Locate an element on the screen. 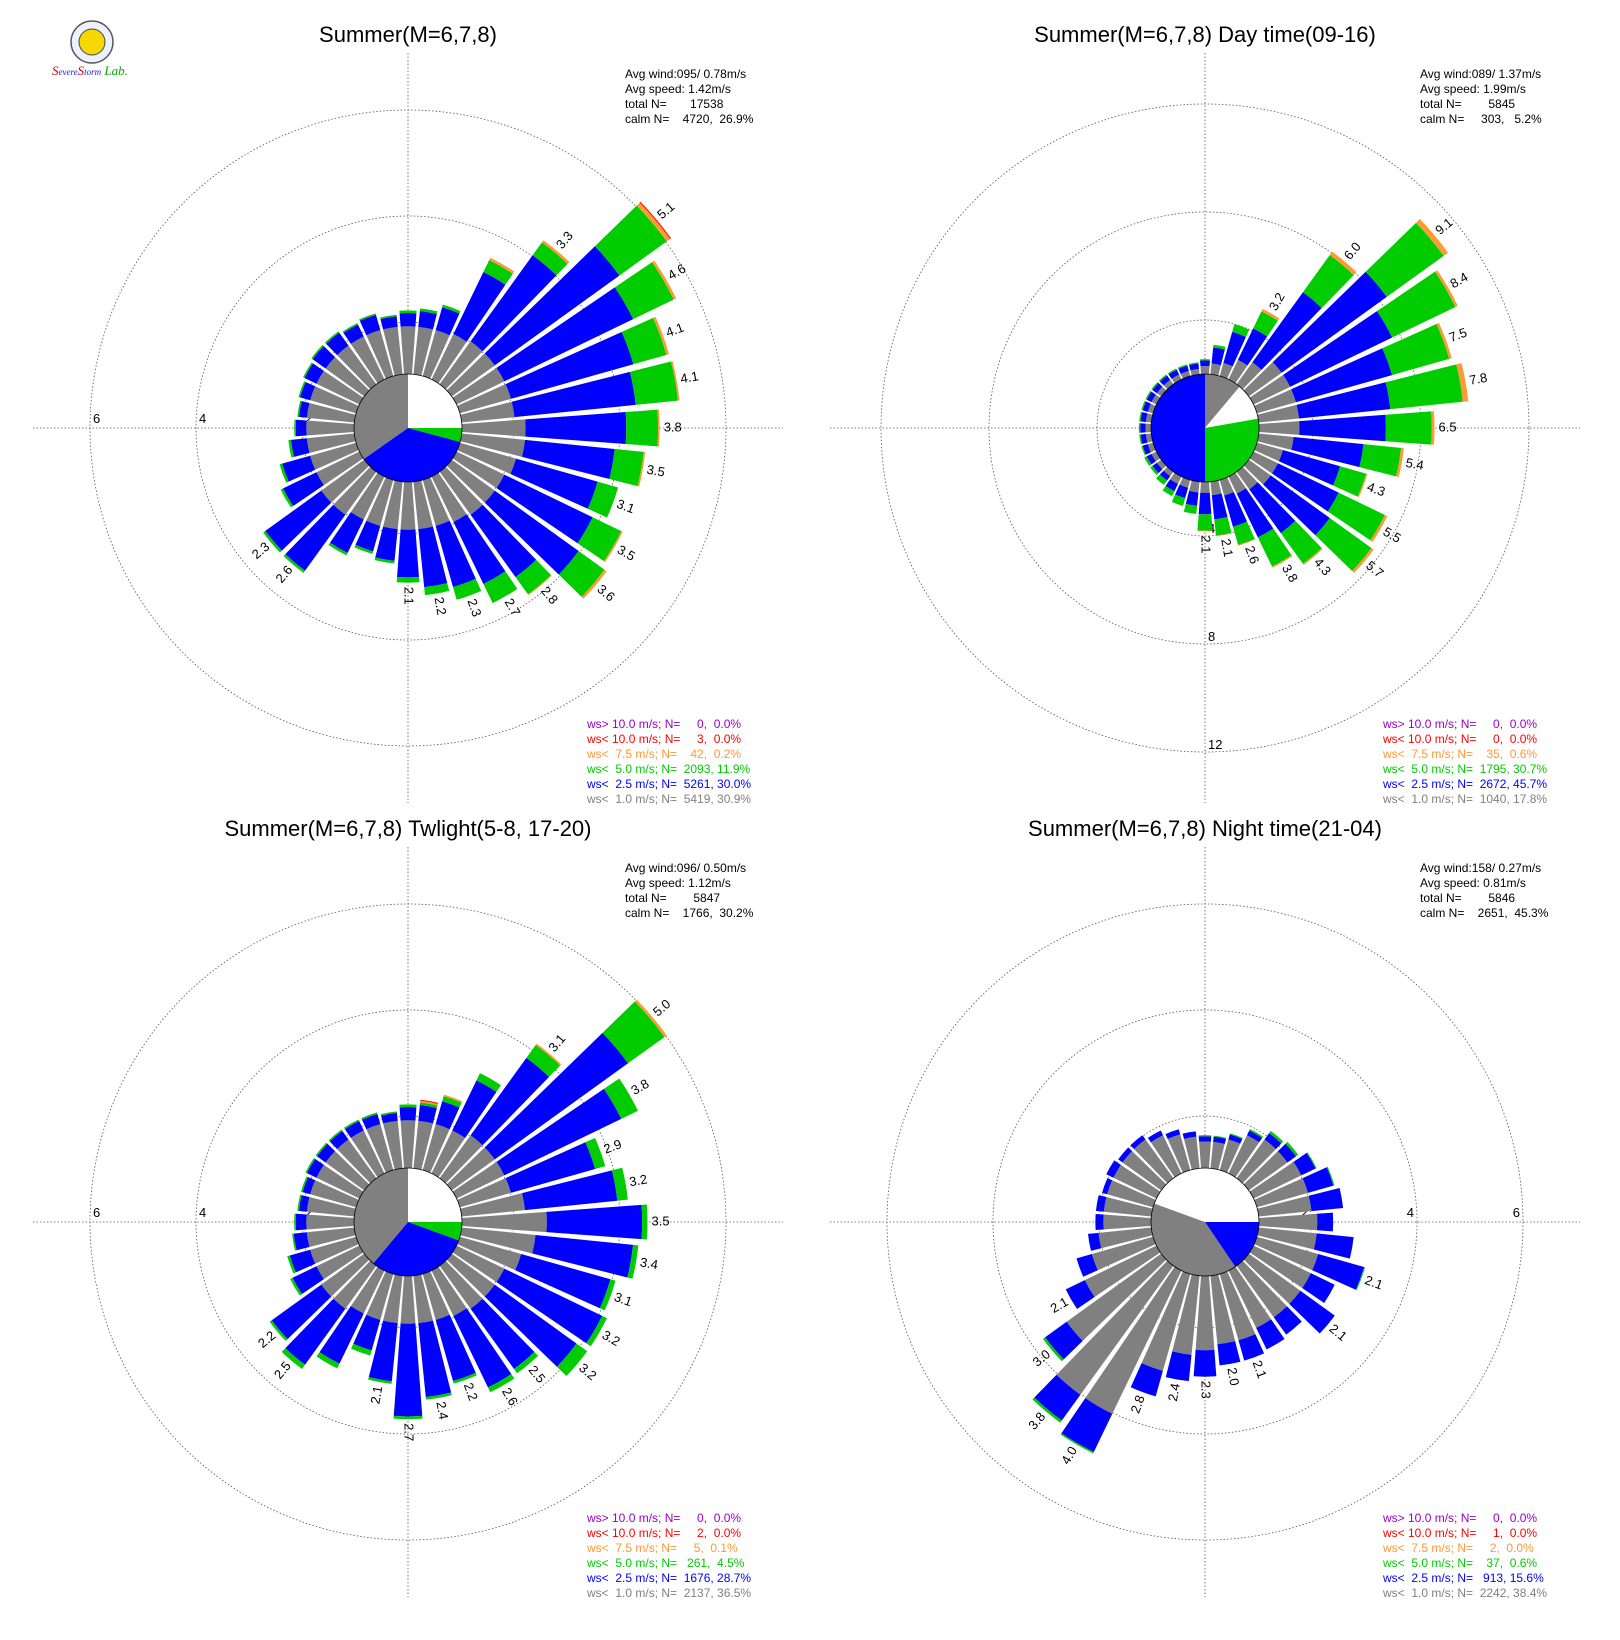 The height and width of the screenshot is (1640, 1620). logo-text-part: S is located at coordinates (55, 70).